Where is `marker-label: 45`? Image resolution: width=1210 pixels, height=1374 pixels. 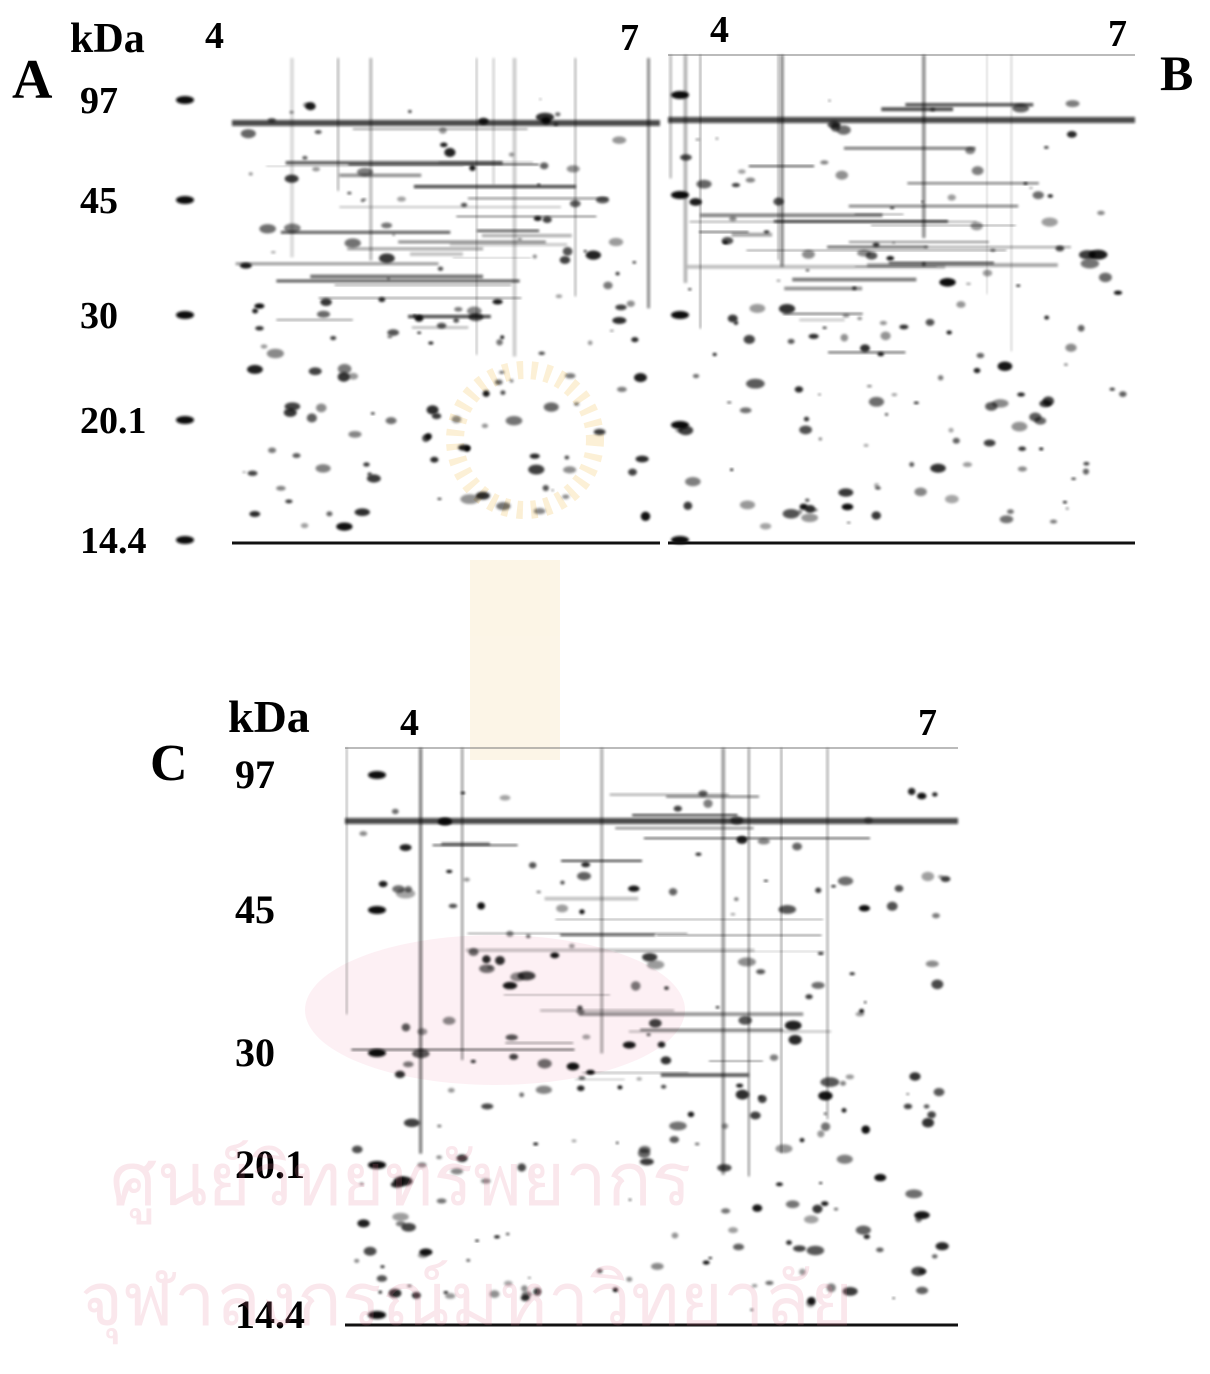
marker-label: 45 is located at coordinates (99, 201).